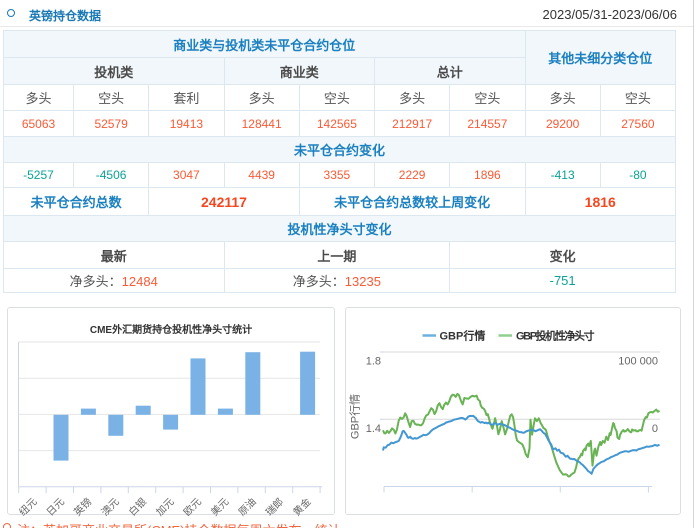  What do you see at coordinates (373, 362) in the screenshot?
I see `svg-text: 1.8` at bounding box center [373, 362].